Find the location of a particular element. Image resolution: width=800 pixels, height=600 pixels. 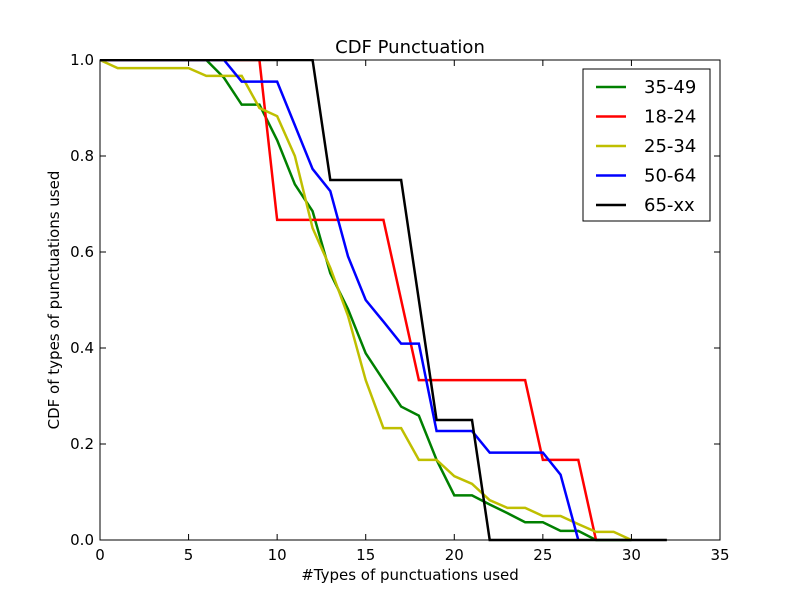

x-tick-label: 5 is located at coordinates (189, 555).